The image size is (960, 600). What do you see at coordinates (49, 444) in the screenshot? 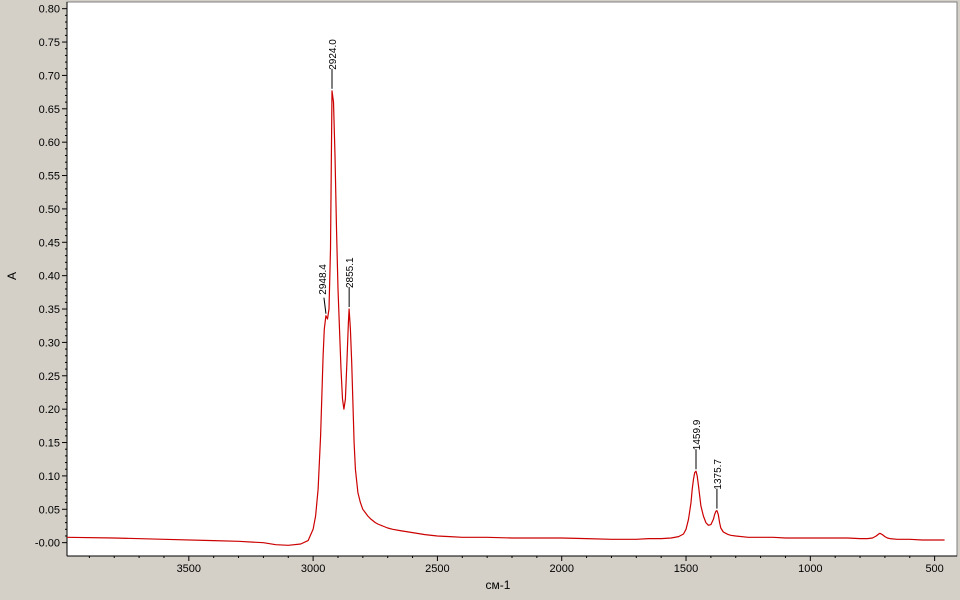
I see `y-tick-label: 0.15` at bounding box center [49, 444].